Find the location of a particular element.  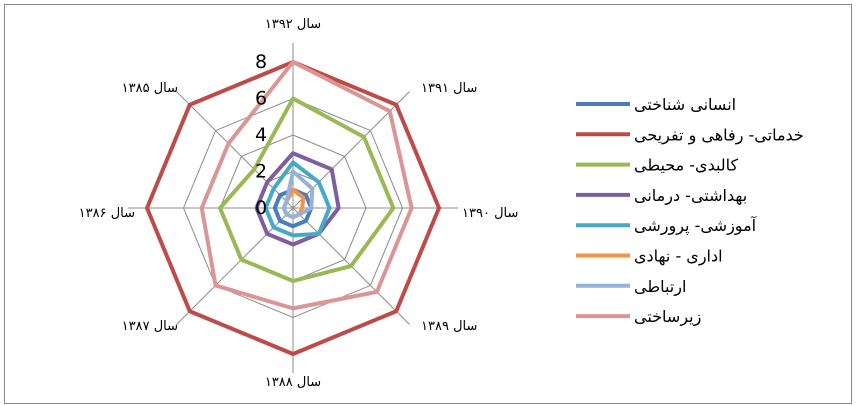

category-label-4: سال ۱۳۸۸ is located at coordinates (293, 382).